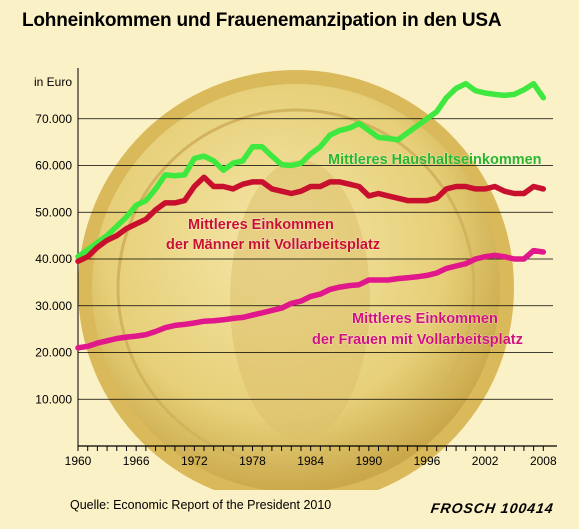 The width and height of the screenshot is (579, 529). What do you see at coordinates (417, 340) in the screenshot?
I see `series-label-women-income: der Frauen mit Vollarbeitsplatz` at bounding box center [417, 340].